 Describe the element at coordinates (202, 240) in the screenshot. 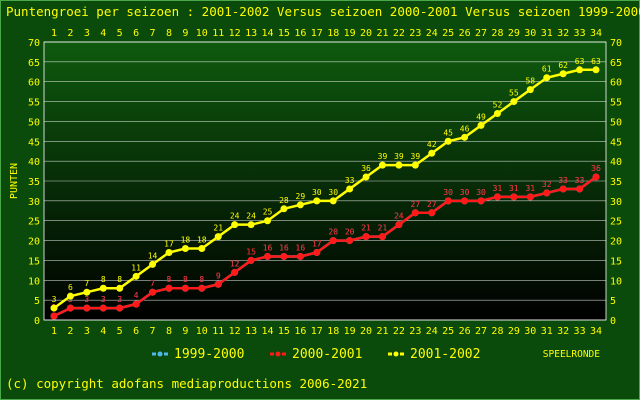

I see `data-label-2001-2002: 18` at that location.